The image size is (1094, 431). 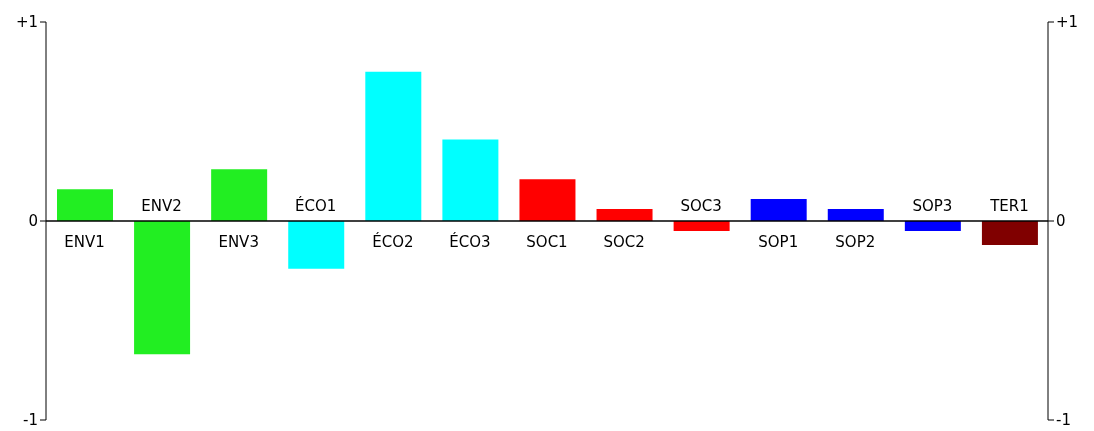 What do you see at coordinates (238, 242) in the screenshot?
I see `x-tick-label: ENV3` at bounding box center [238, 242].